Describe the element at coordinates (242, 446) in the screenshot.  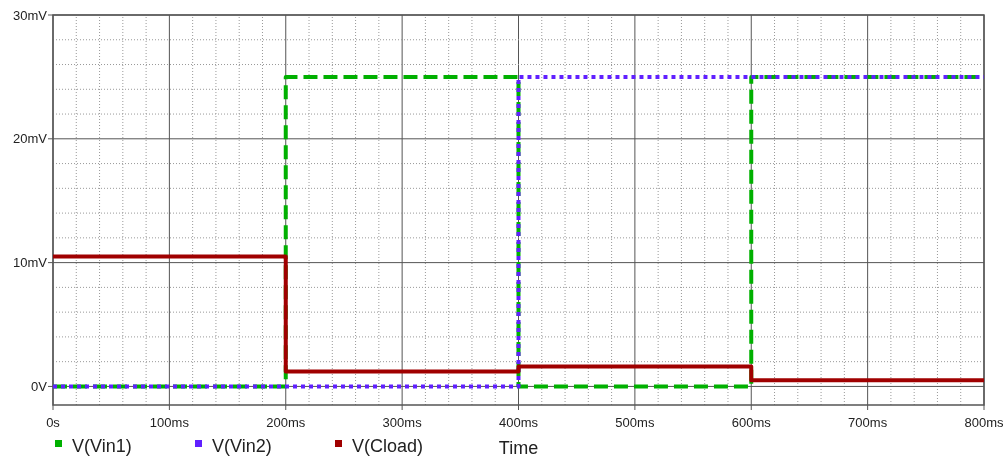
I see `legend-label: V(Vin2)` at that location.